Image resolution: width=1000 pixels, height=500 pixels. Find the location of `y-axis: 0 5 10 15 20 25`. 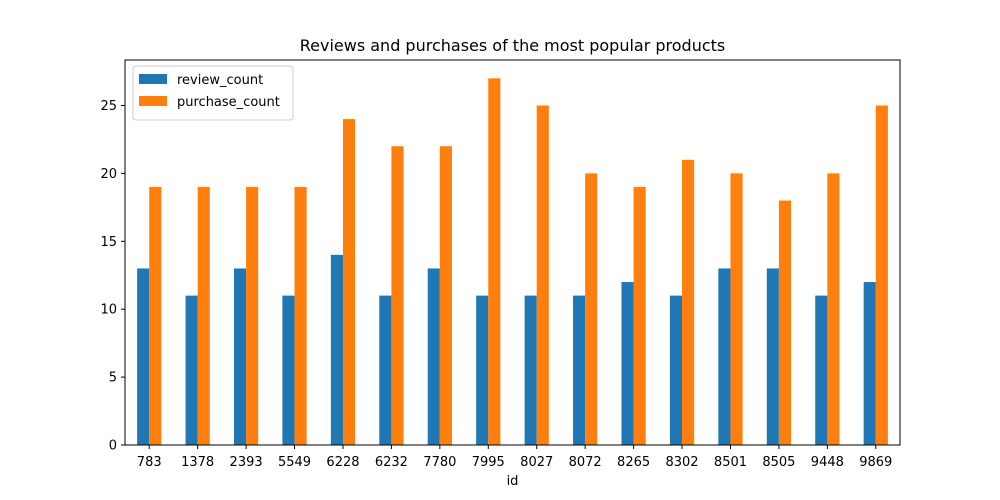

y-axis: 0 5 10 15 20 25 is located at coordinates (112, 276).